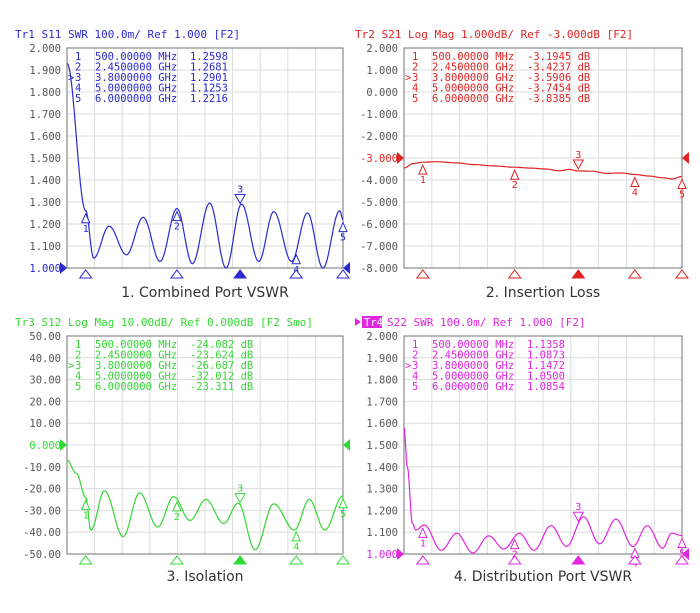 The height and width of the screenshot is (613, 700). I want to click on y-tick-label: 1.800, so click(382, 381).